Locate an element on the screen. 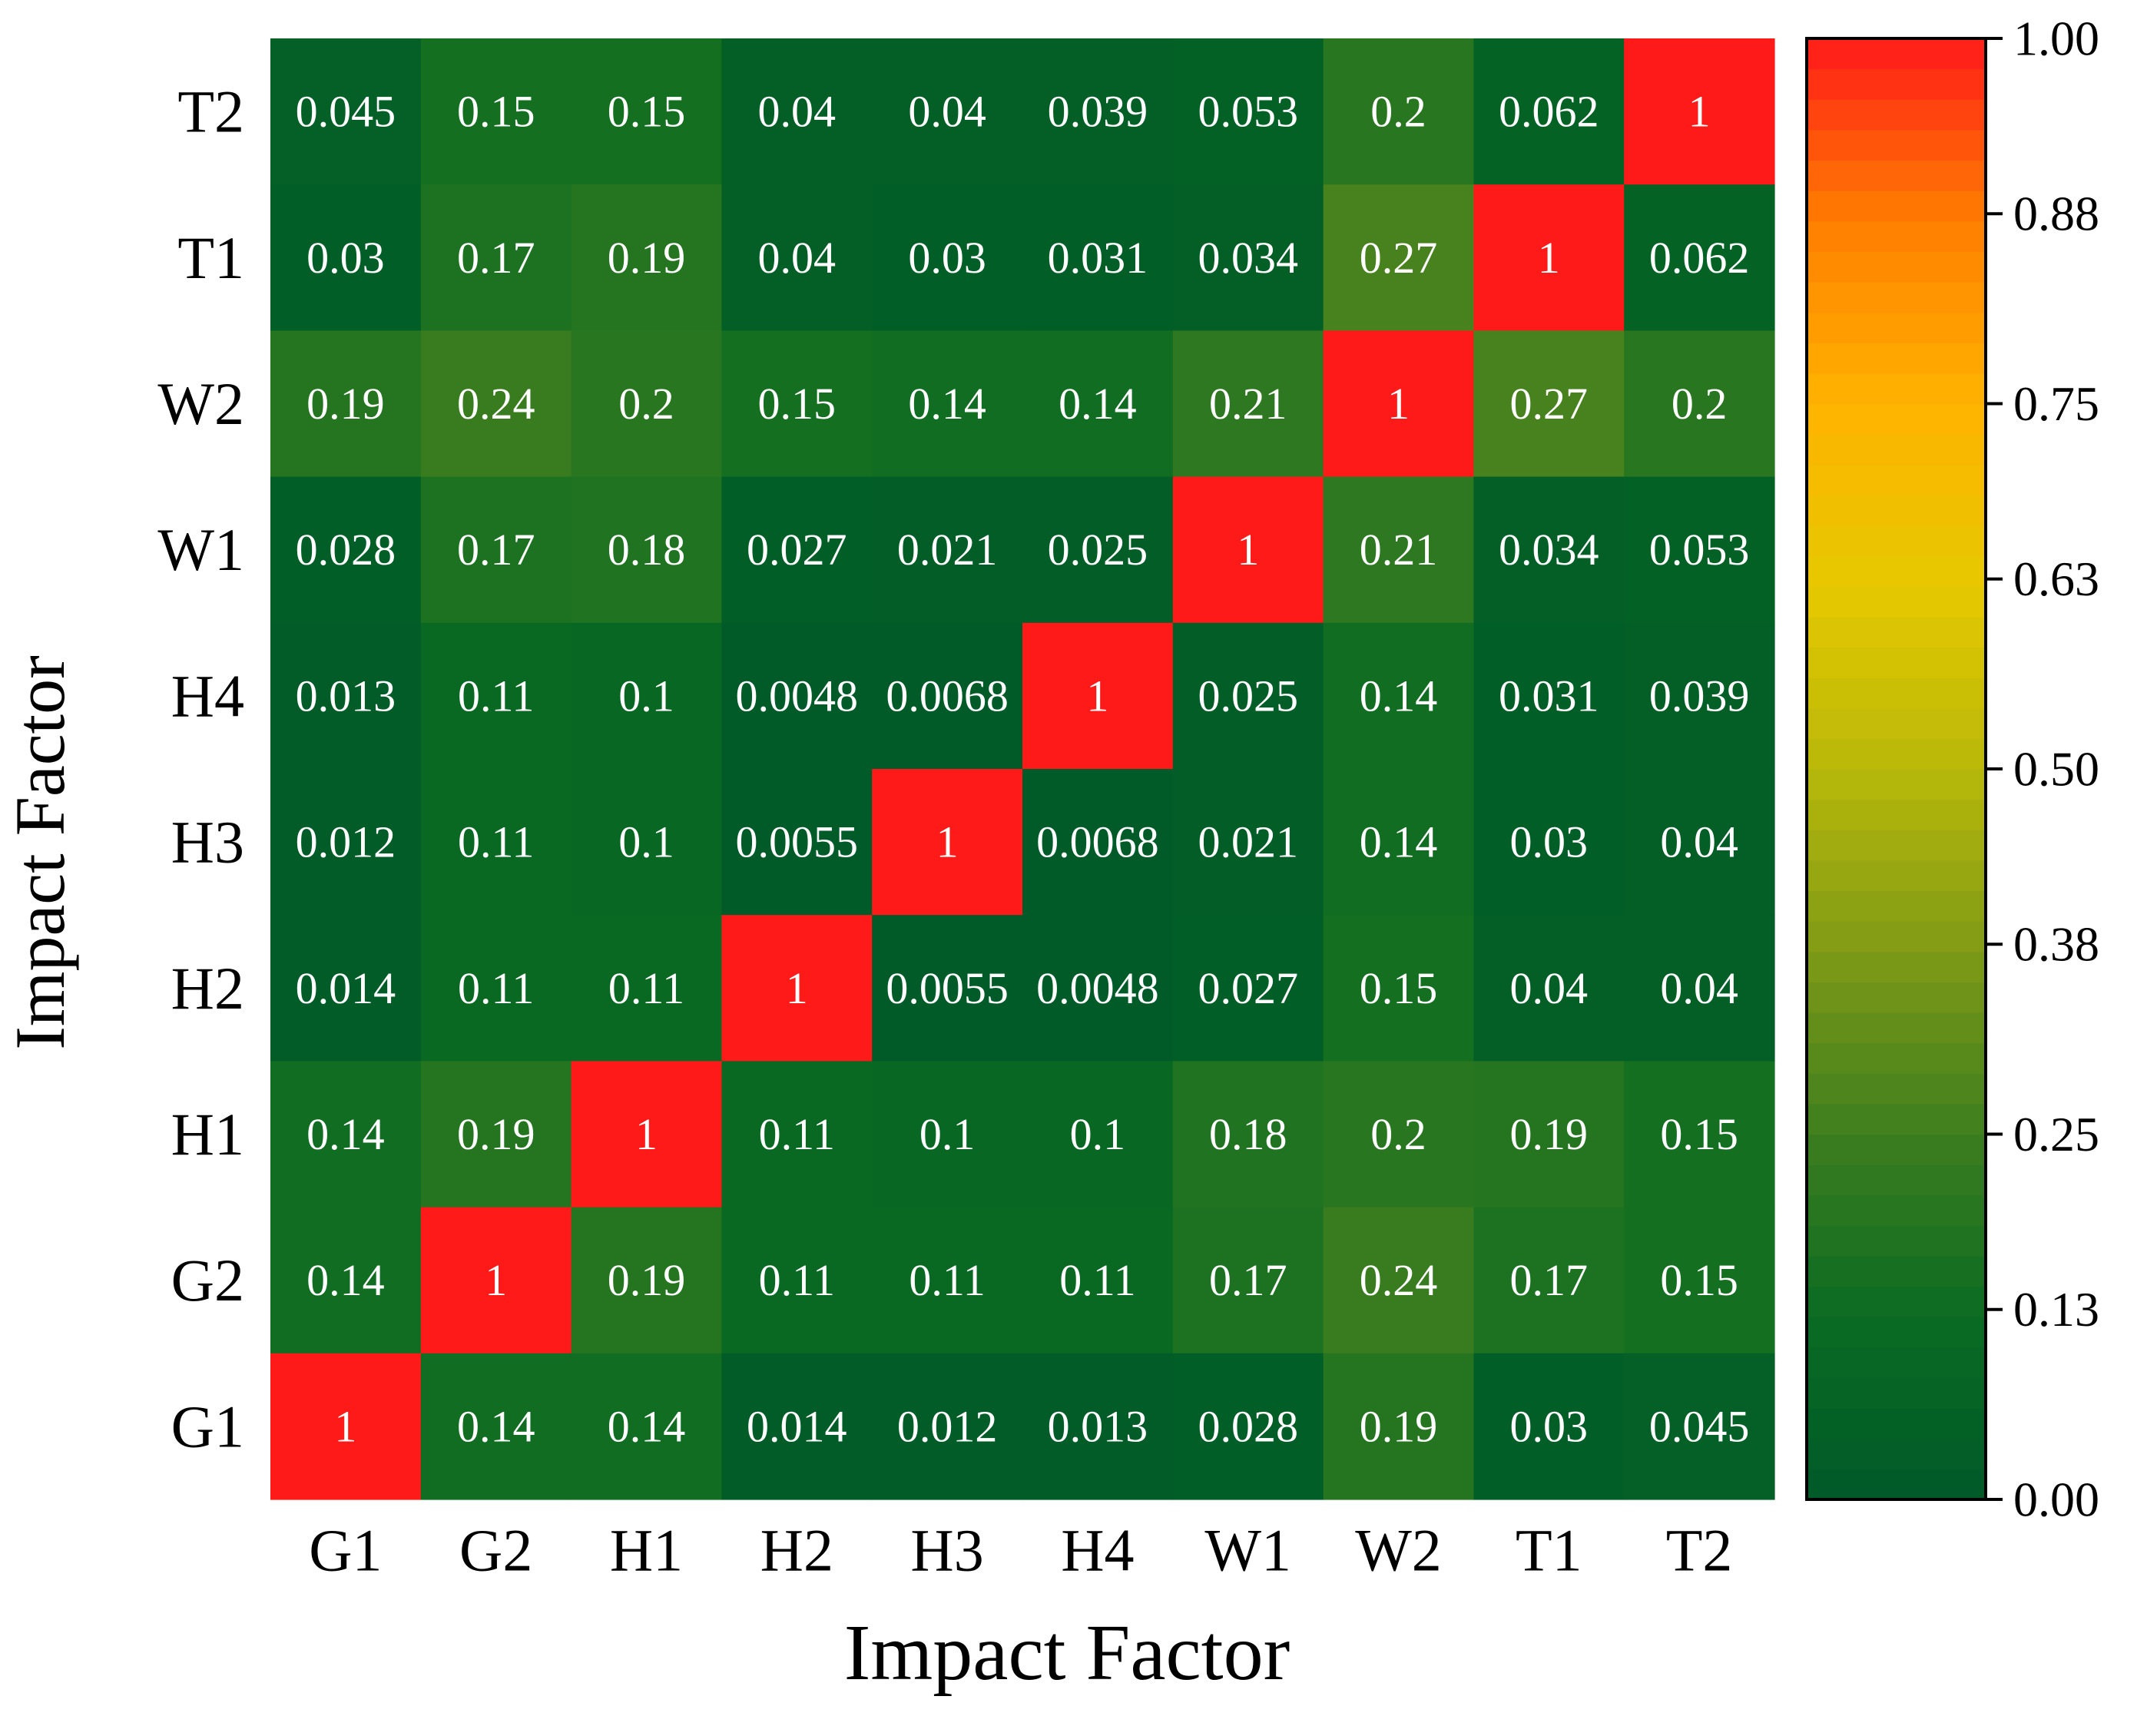 This screenshot has width=2147, height=1736. cell-value-T2-H2: 0.04 is located at coordinates (797, 112).